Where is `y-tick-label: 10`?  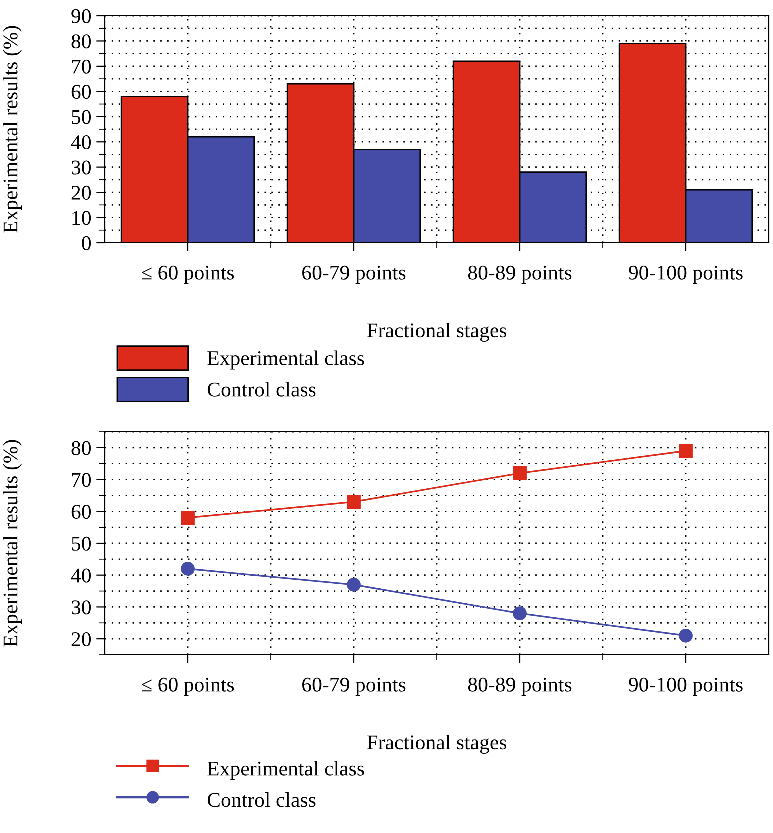 y-tick-label: 10 is located at coordinates (82, 218).